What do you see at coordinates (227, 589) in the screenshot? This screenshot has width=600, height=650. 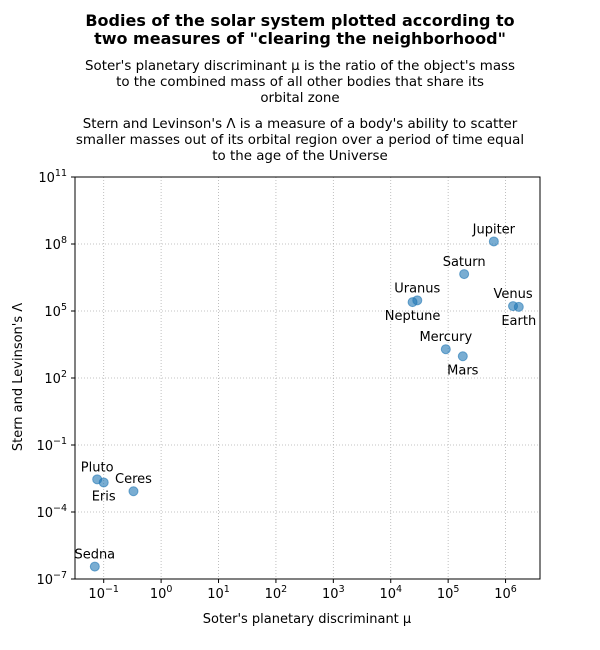 I see `x-tick-exponent: 1` at bounding box center [227, 589].